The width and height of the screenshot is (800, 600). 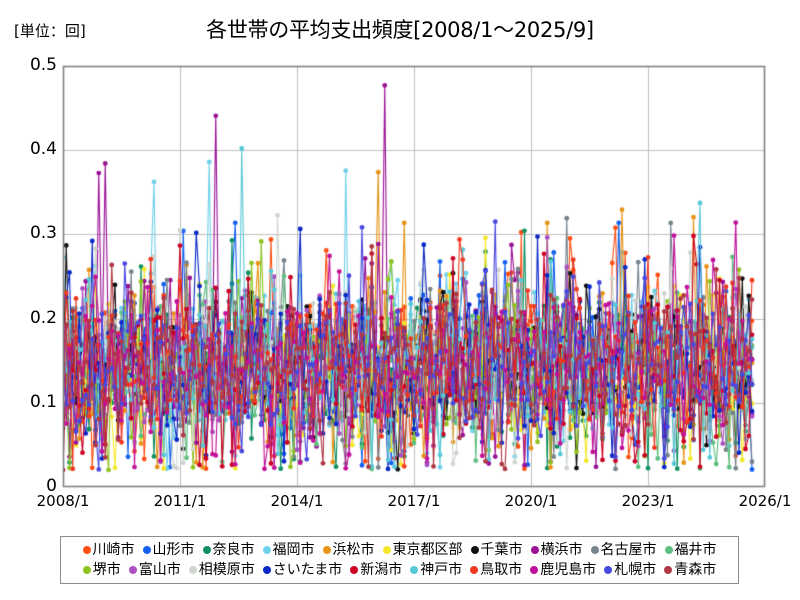 What do you see at coordinates (635, 570) in the screenshot?
I see `legend-label: 札幌市` at bounding box center [635, 570].